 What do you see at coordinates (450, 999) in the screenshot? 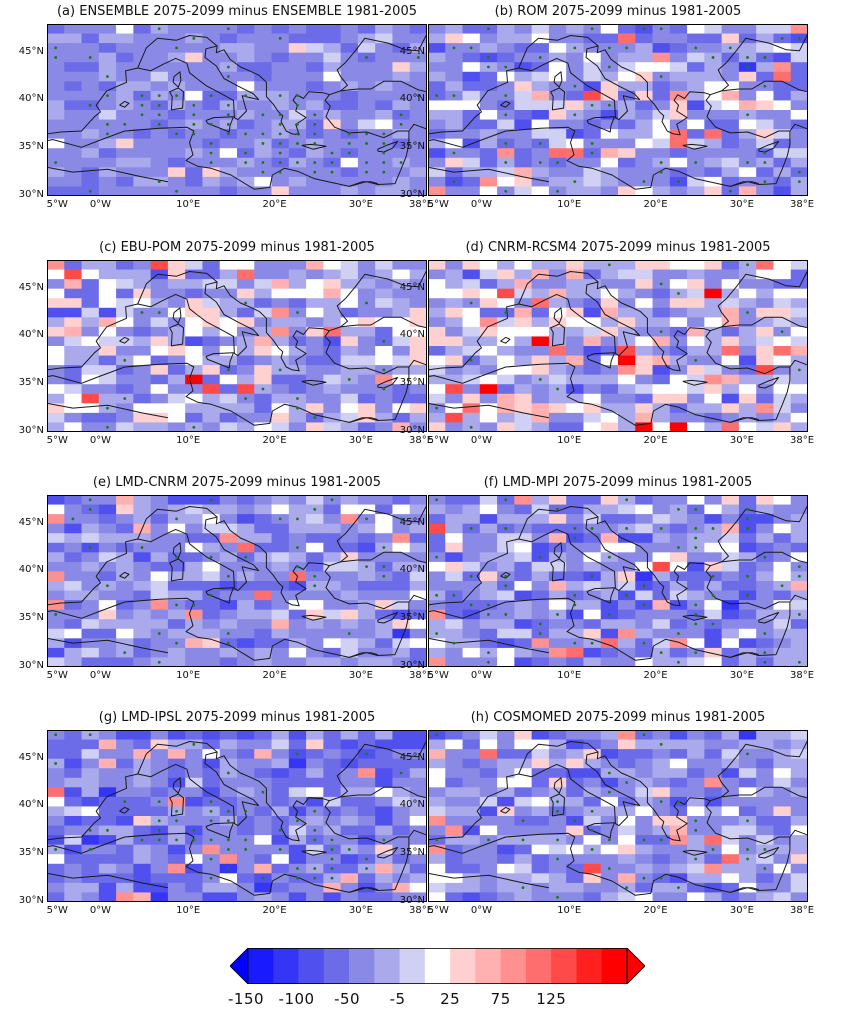
I see `colorbar-tick-label: 25` at bounding box center [450, 999].